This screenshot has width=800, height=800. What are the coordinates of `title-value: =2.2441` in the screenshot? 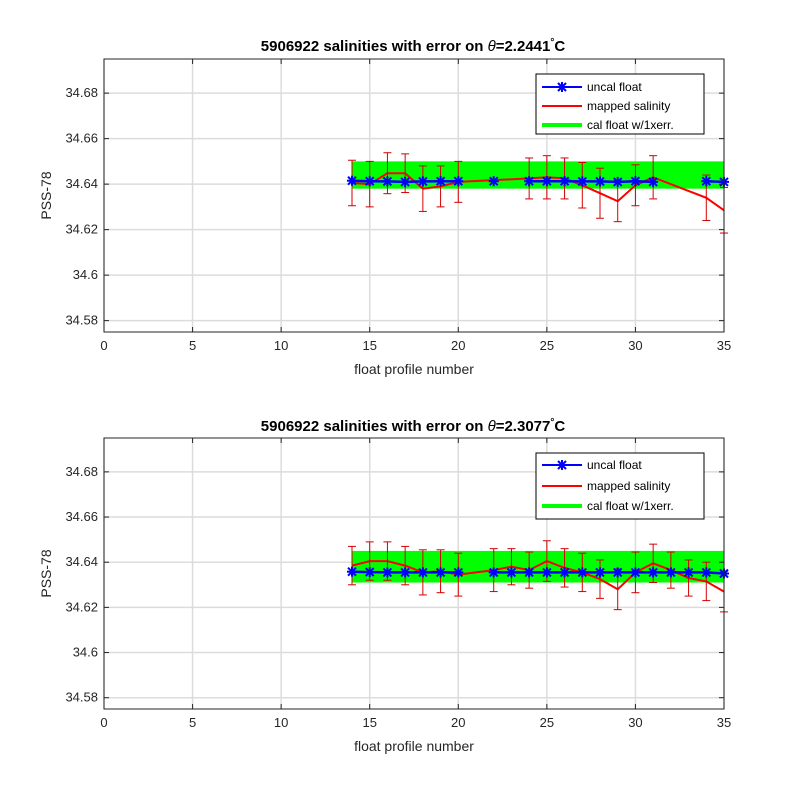 It's located at (523, 46).